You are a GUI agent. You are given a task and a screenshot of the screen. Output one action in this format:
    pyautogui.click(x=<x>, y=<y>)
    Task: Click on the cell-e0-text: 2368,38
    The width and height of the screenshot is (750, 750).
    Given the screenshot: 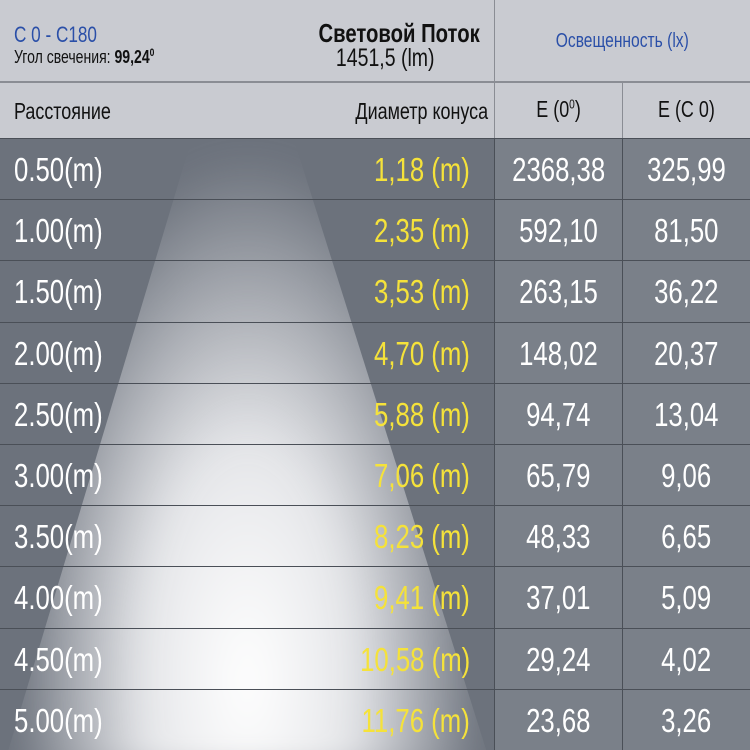 What is the action you would take?
    pyautogui.click(x=558, y=169)
    